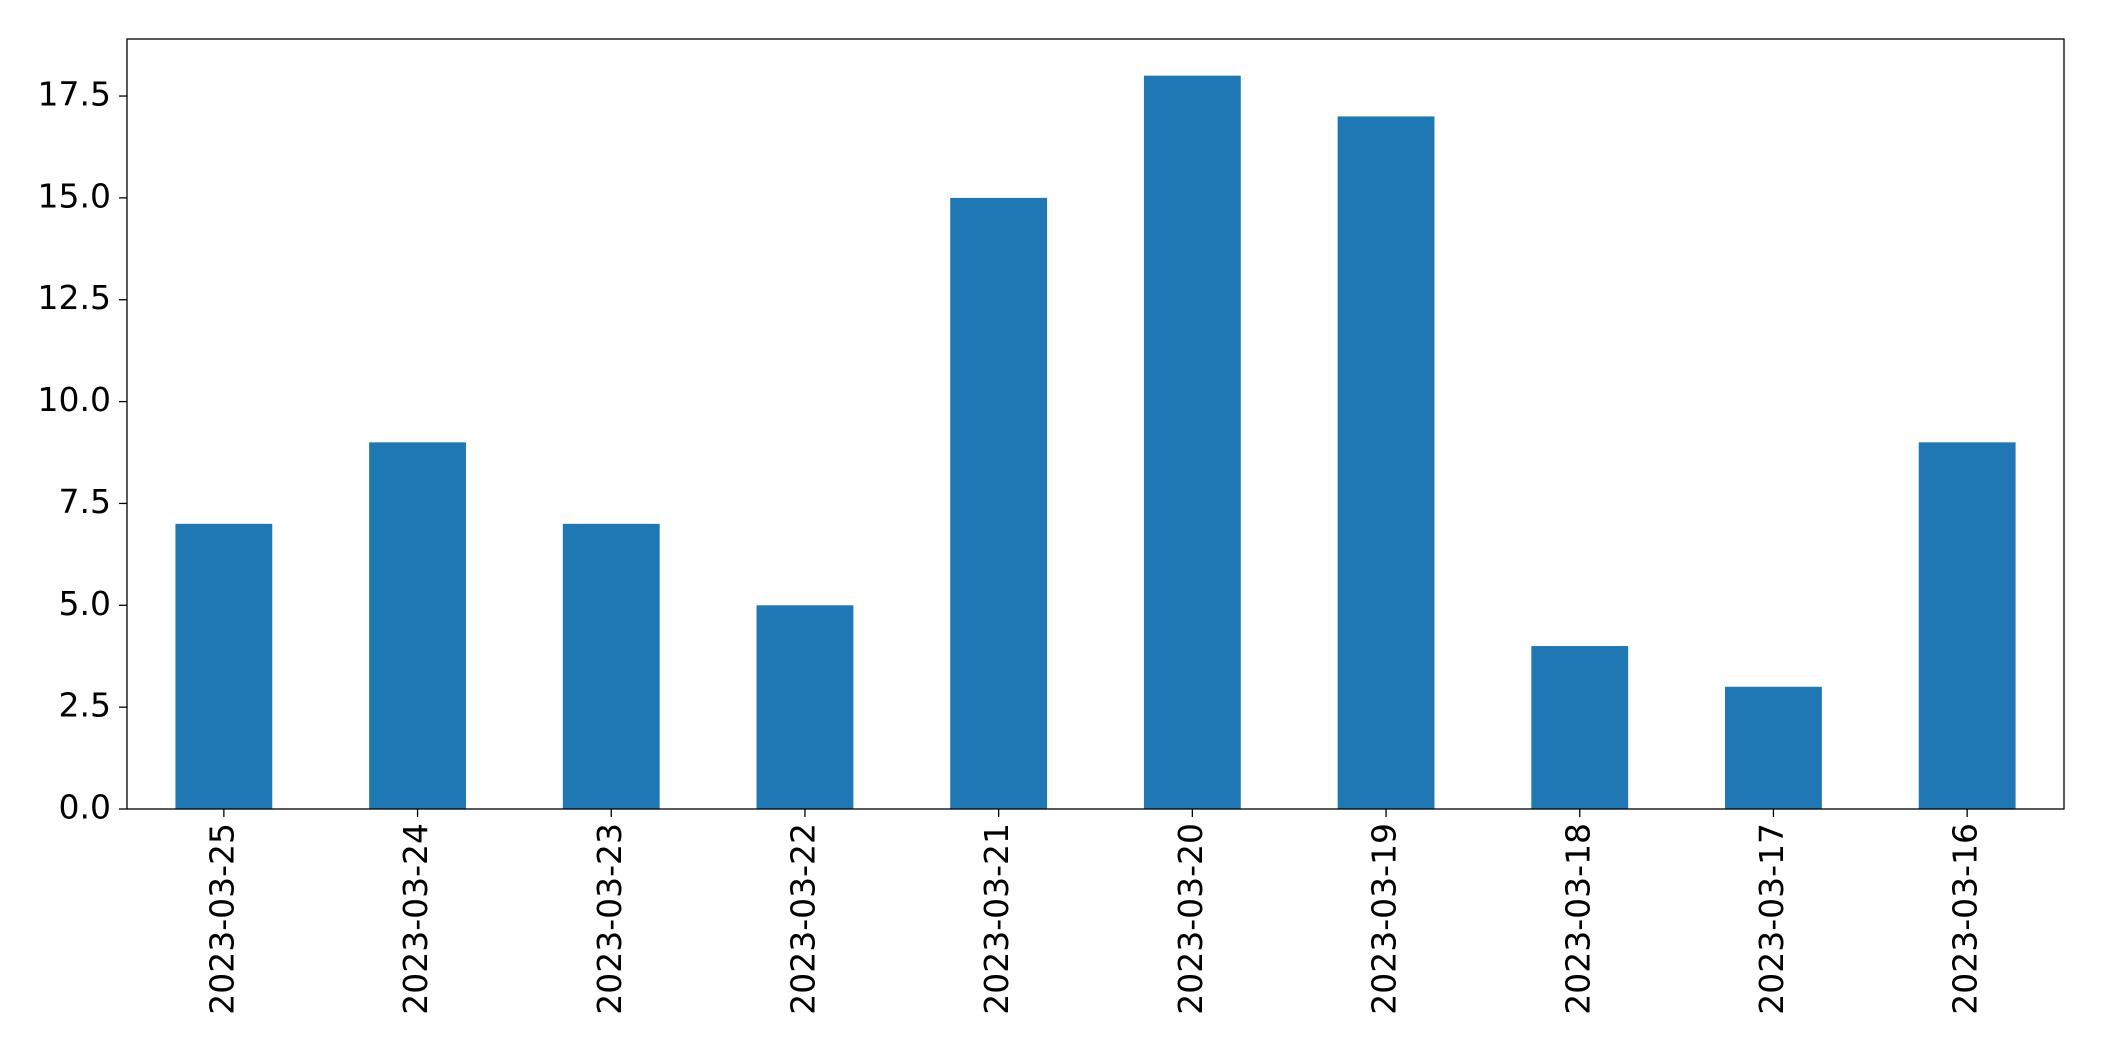 The height and width of the screenshot is (1061, 2104). I want to click on y-tick-label: 10.0, so click(74, 399).